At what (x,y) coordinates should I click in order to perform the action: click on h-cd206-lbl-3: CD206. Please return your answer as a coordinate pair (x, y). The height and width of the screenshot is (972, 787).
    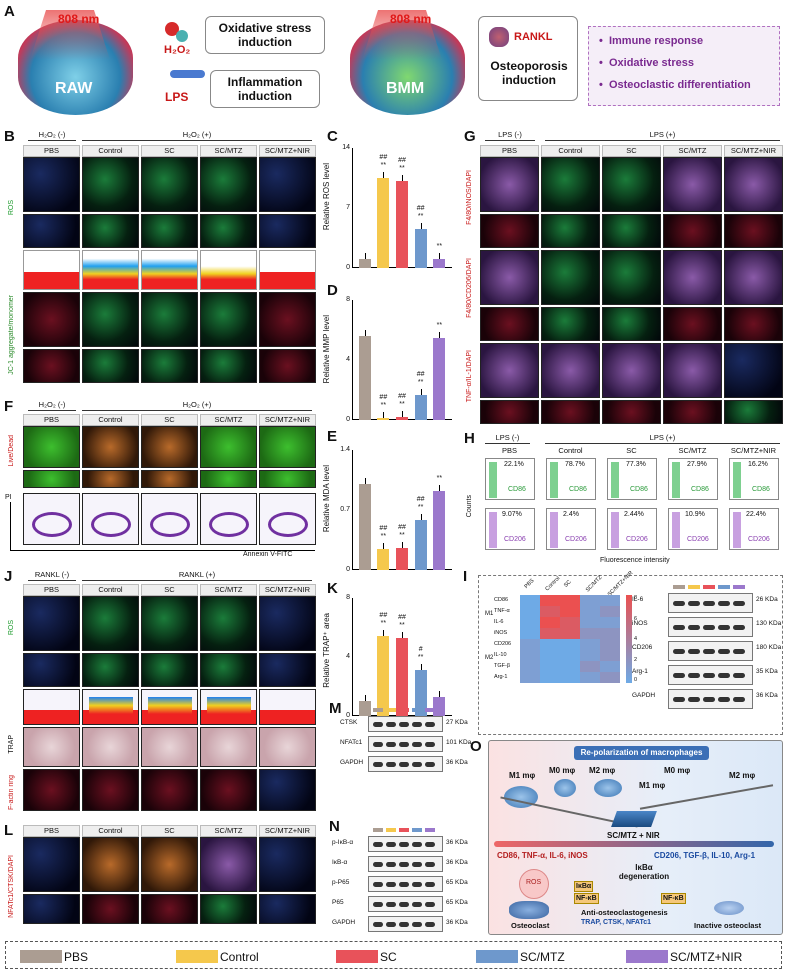
    Looking at the image, I should click on (698, 539).